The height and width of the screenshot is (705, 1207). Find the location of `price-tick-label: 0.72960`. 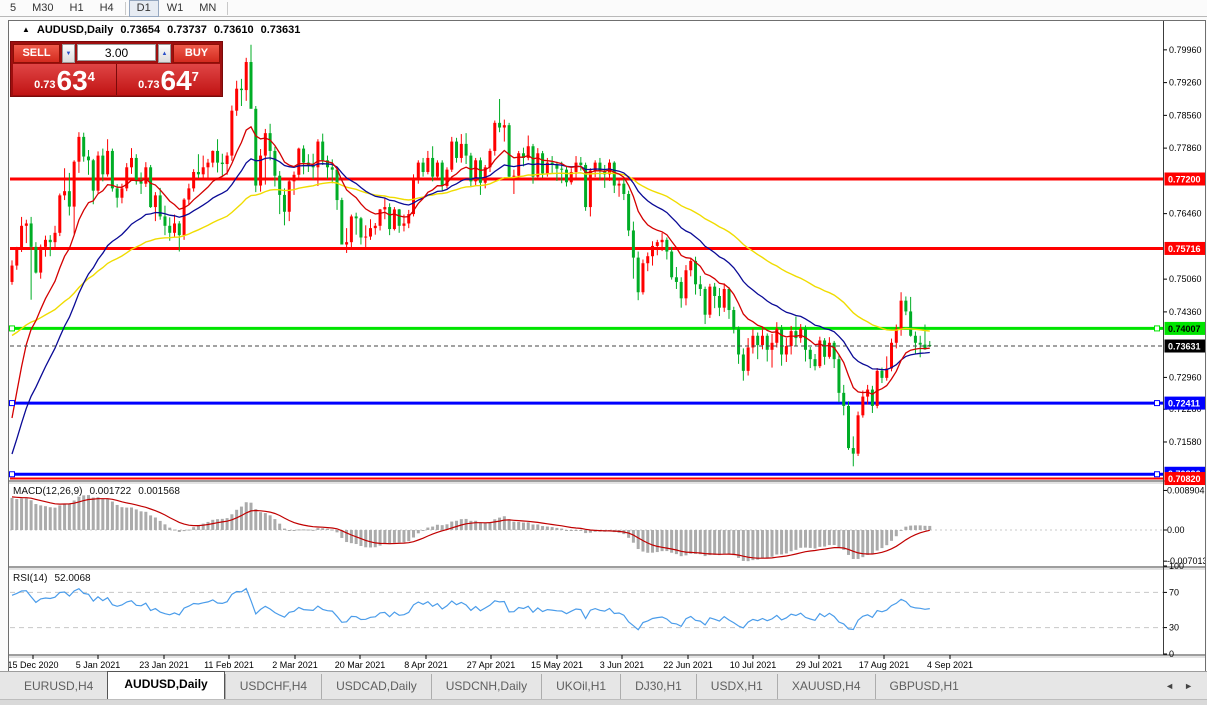

price-tick-label: 0.72960 is located at coordinates (1185, 377).